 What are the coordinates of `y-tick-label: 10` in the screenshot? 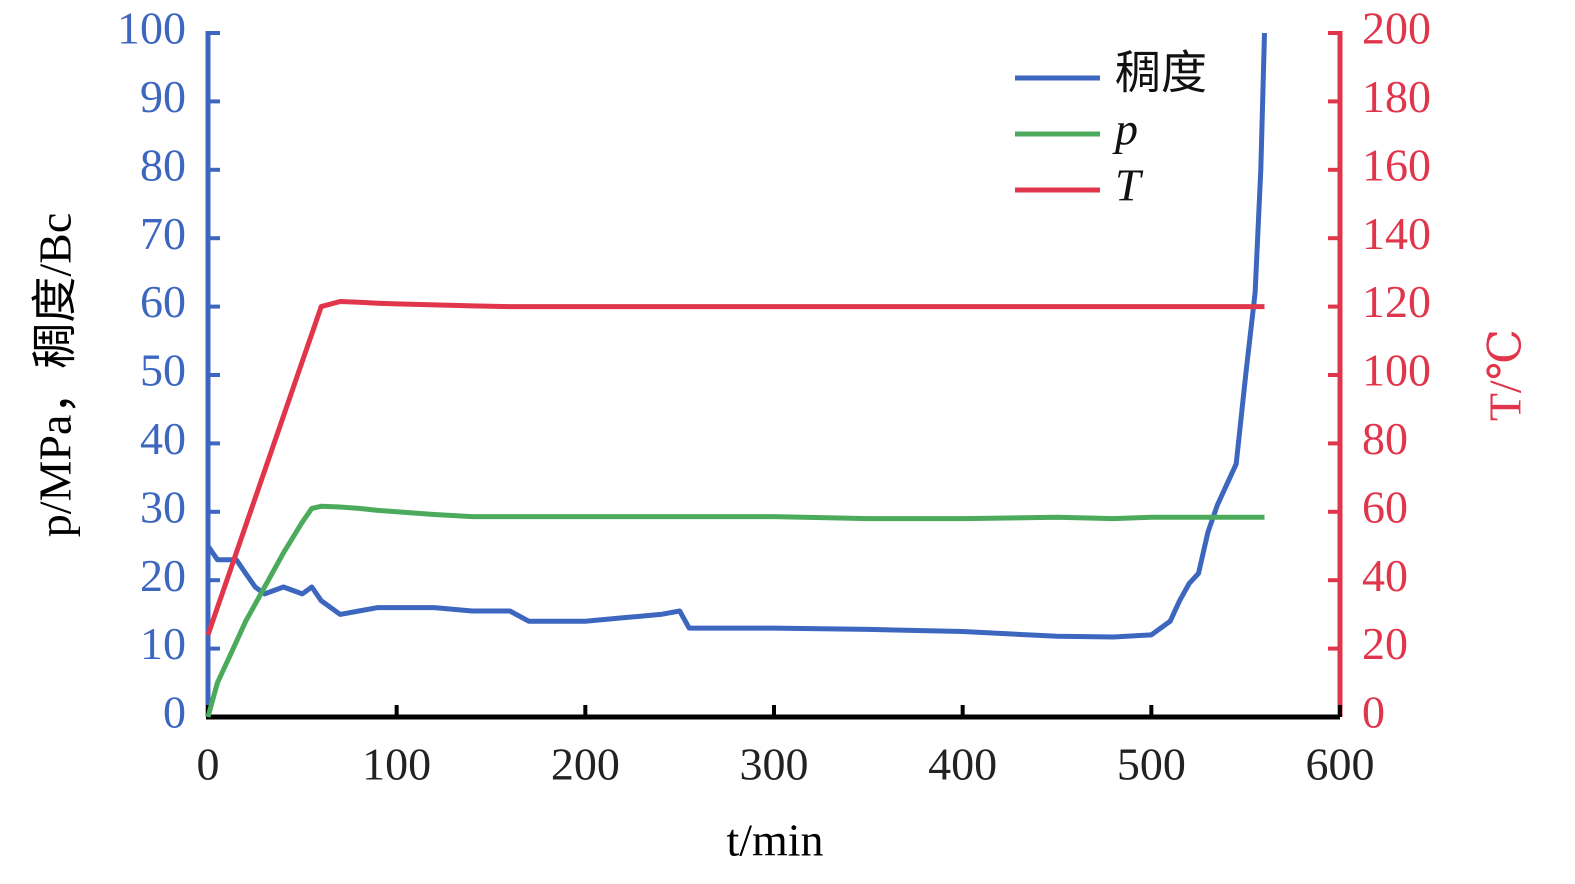 It's located at (163, 643).